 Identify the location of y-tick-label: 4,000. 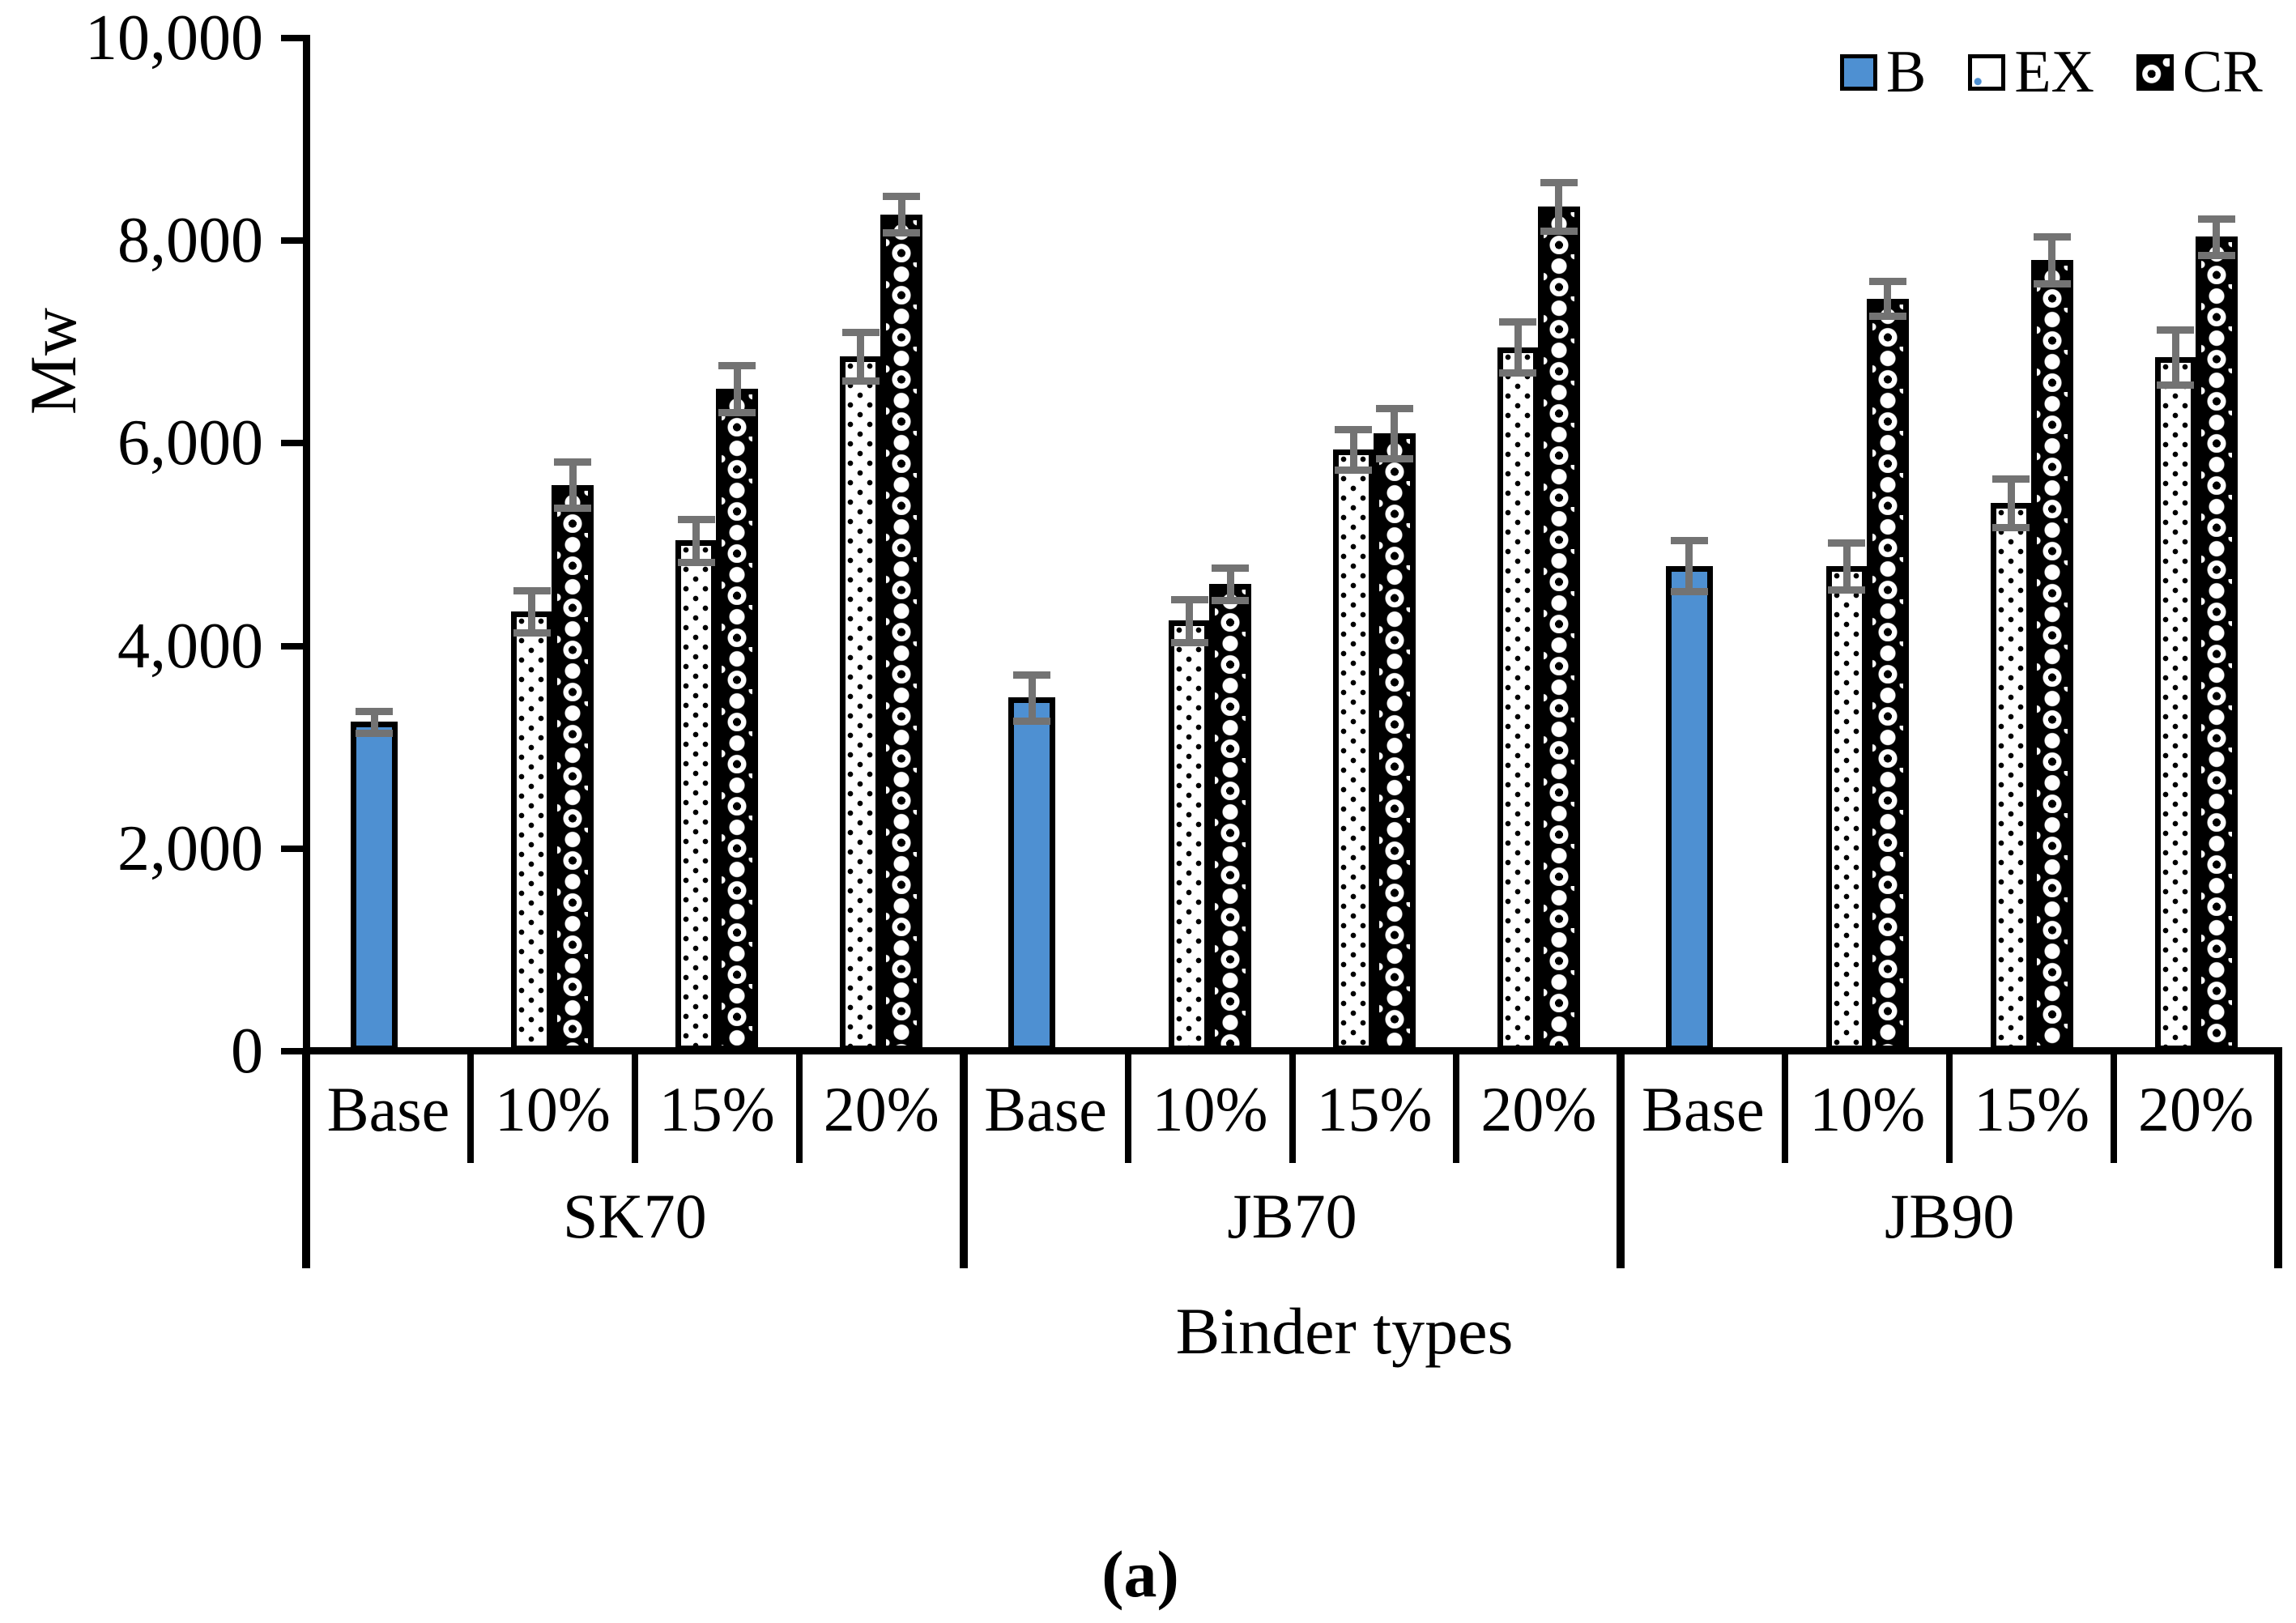
(190, 646).